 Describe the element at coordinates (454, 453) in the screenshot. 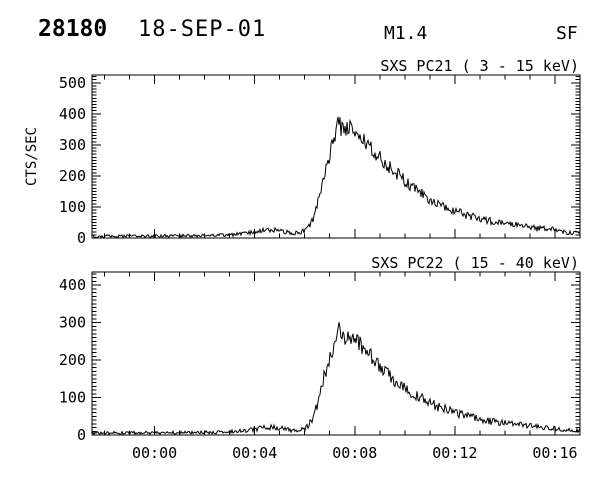

I see `x-tick-label: 00:12` at that location.